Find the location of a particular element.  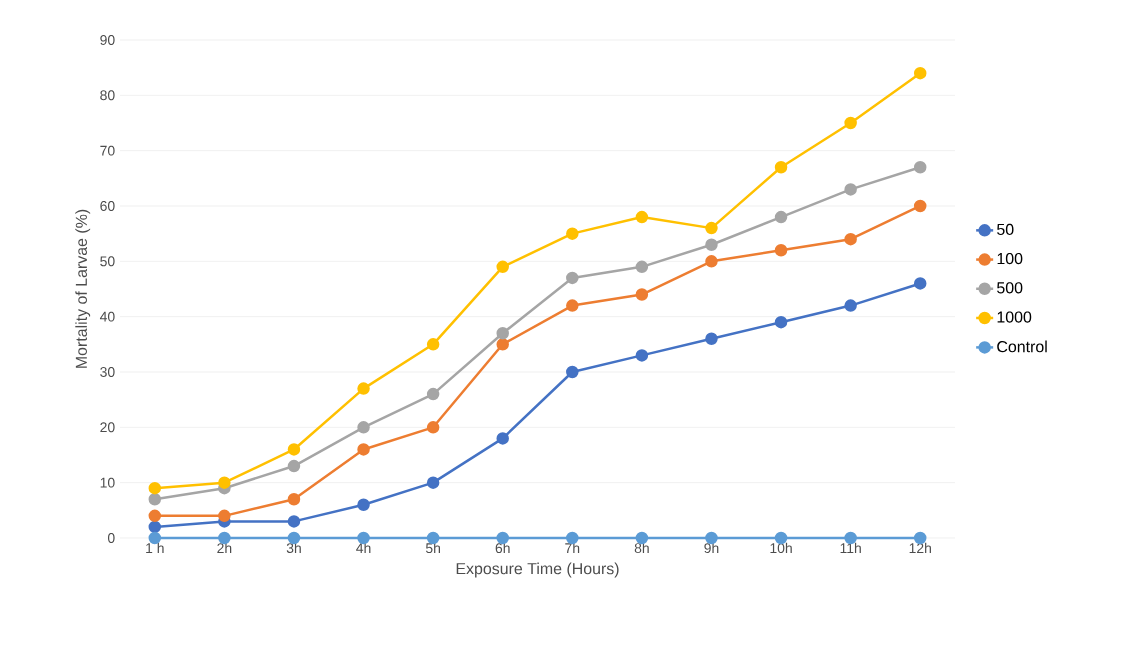

legend-label: 1000 is located at coordinates (1014, 317).